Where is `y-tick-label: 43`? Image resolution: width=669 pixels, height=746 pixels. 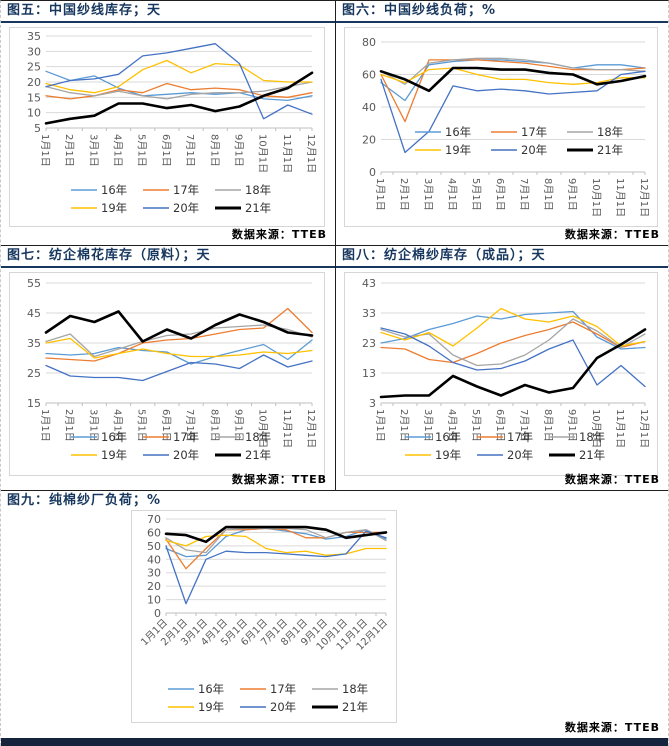 y-tick-label: 43 is located at coordinates (369, 283).